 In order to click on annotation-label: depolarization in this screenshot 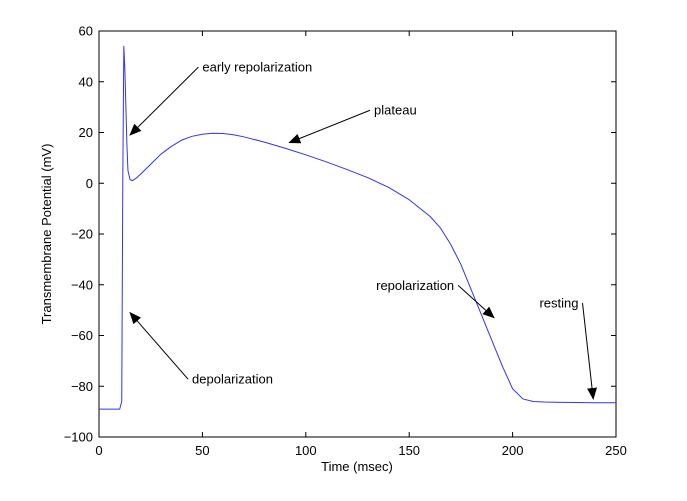, I will do `click(232, 379)`.